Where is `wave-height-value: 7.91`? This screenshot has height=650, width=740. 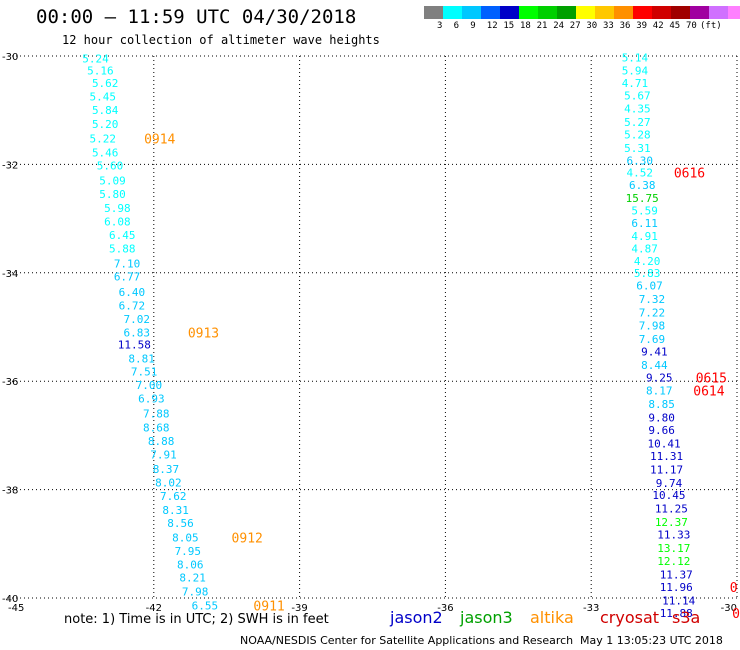
wave-height-value: 7.91 is located at coordinates (163, 454).